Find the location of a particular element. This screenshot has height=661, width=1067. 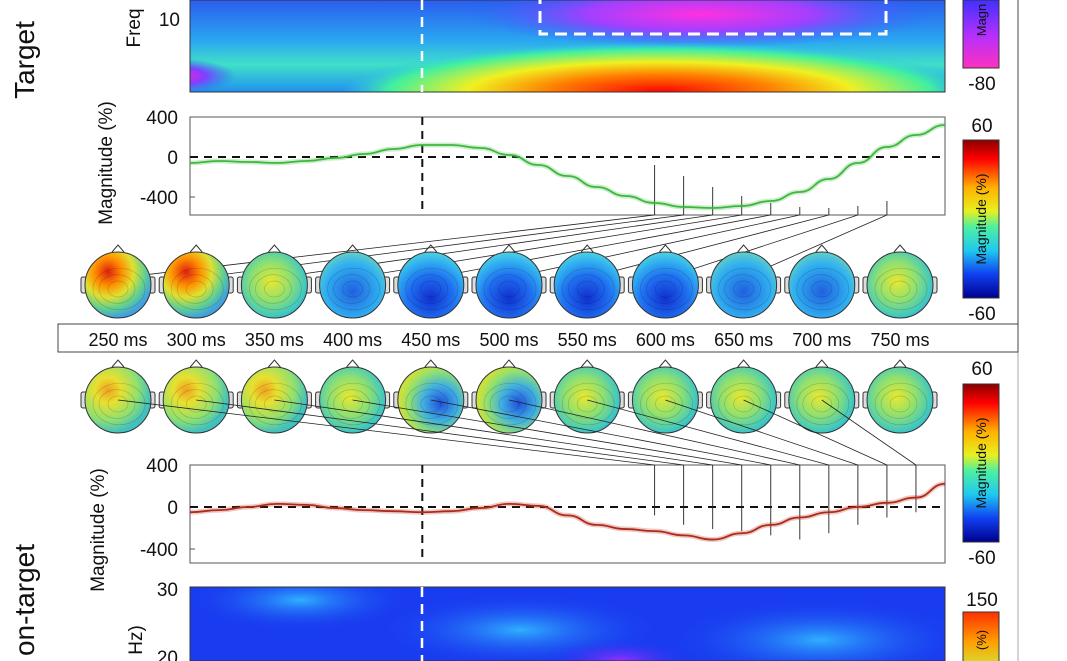

time-label: 750 ms is located at coordinates (899, 340).